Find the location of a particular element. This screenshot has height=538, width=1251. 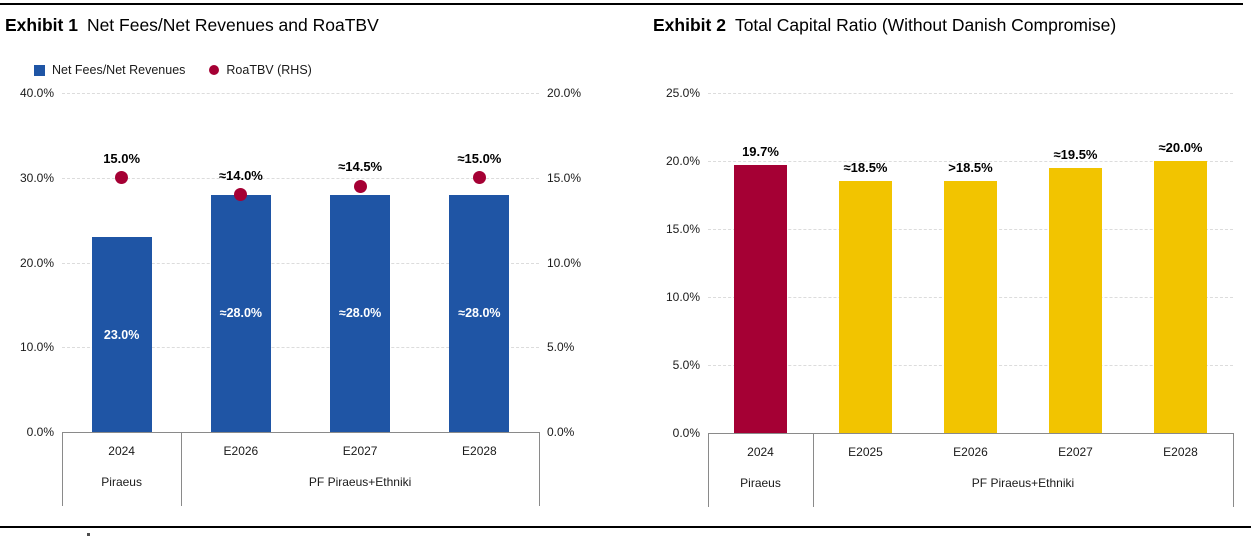

legend-label: RoaTBV (RHS) is located at coordinates (269, 70).